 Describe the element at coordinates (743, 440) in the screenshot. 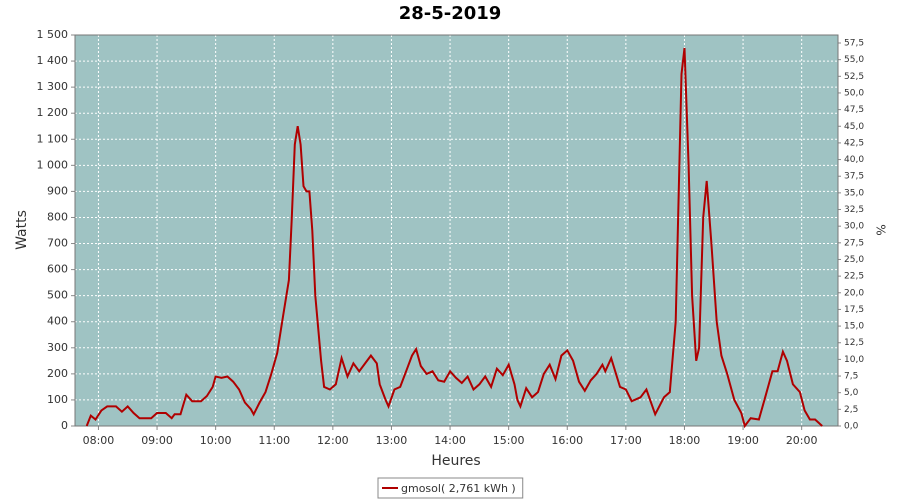

I see `x-tick-label: 19:00` at that location.